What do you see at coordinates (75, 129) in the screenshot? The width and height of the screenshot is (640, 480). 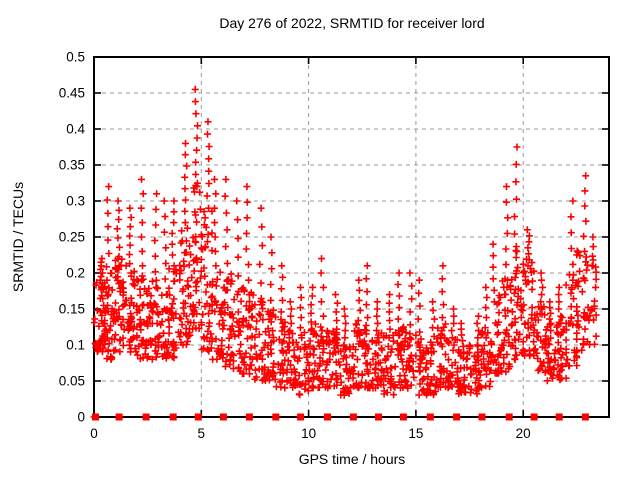 I see `svg-text: 0.4` at bounding box center [75, 129].